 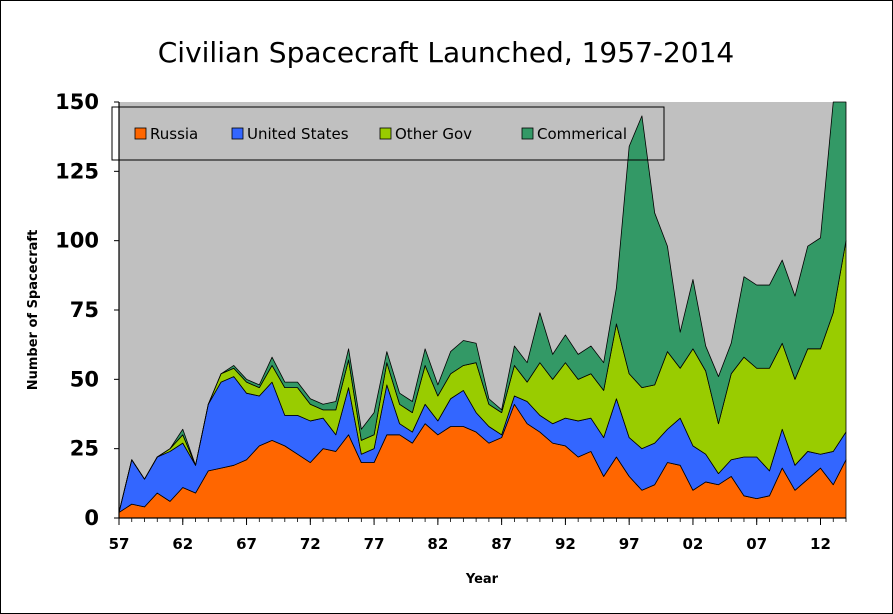 What do you see at coordinates (820, 544) in the screenshot?
I see `x-tick-label: 12` at bounding box center [820, 544].